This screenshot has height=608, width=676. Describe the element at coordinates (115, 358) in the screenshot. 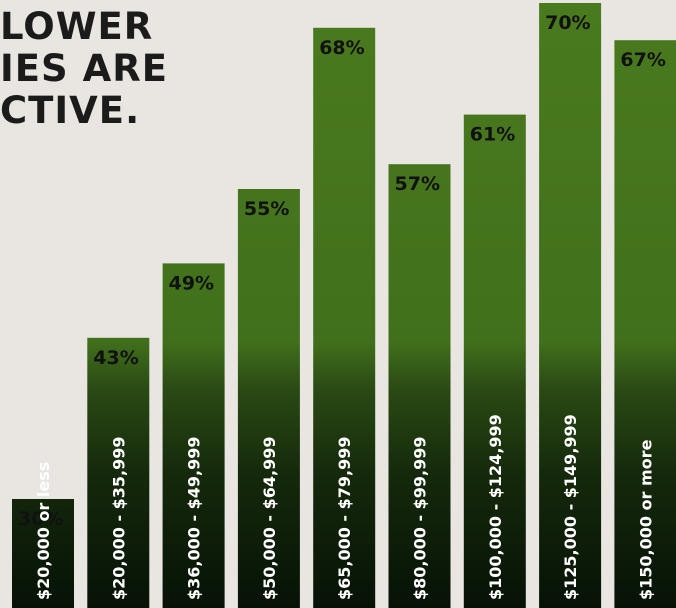

I see `value-label-2: 43%` at that location.